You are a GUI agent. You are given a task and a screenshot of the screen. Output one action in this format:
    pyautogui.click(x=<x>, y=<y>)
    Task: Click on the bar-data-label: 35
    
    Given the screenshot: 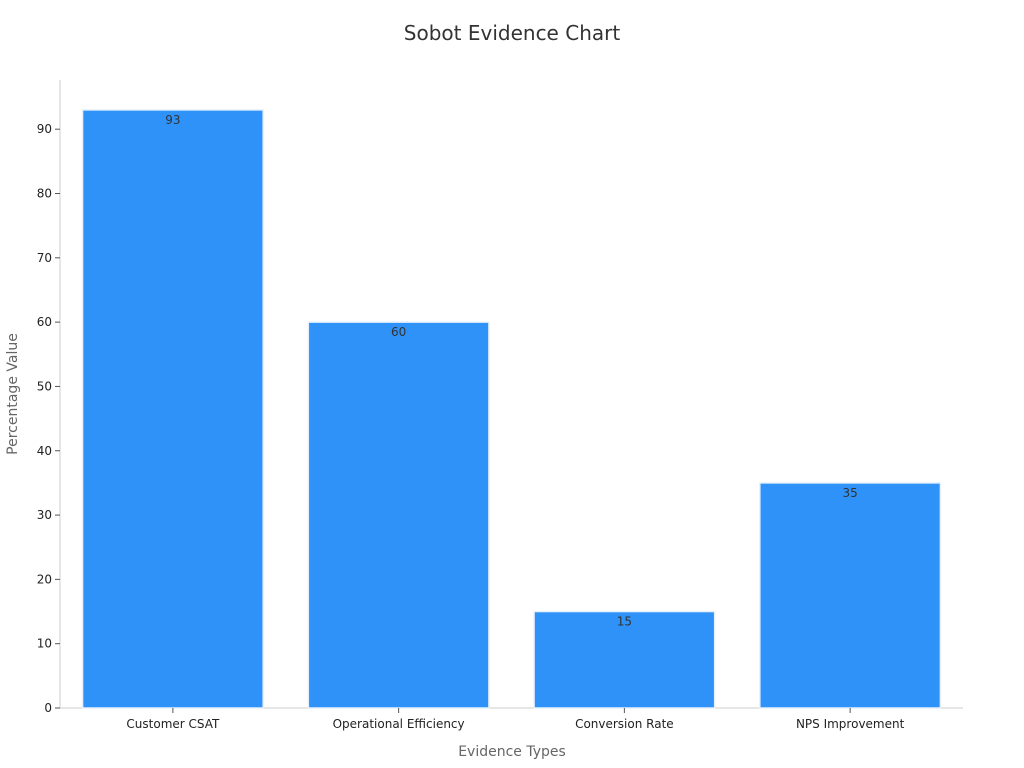 What is the action you would take?
    pyautogui.click(x=849, y=493)
    